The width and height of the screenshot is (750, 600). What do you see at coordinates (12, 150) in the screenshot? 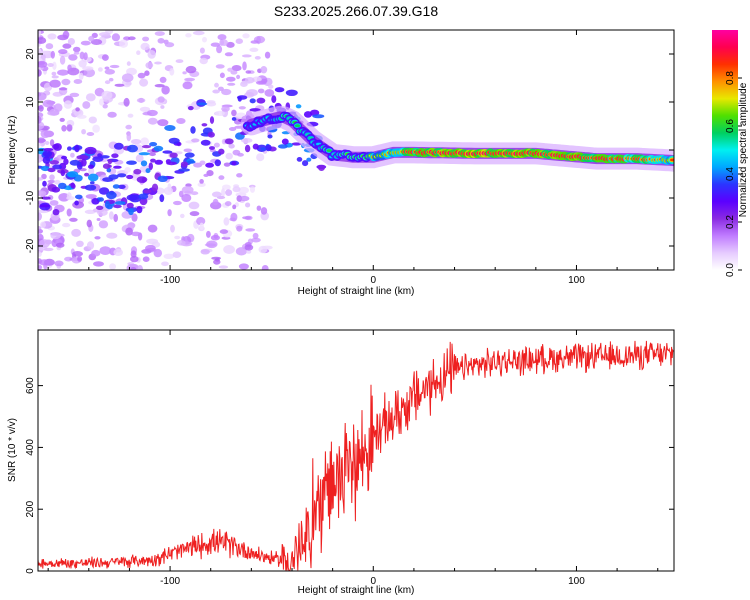
I see `spectrogram-ylabel: Frequency (Hz)` at bounding box center [12, 150].